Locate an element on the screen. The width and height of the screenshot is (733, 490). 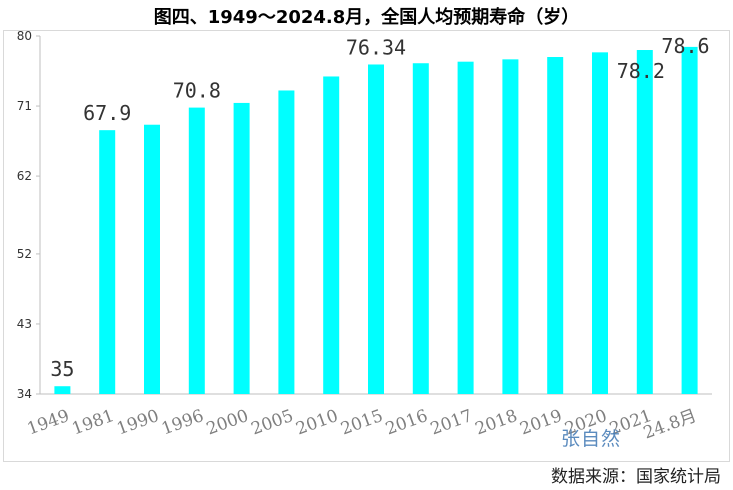
data-label: 78.2 is located at coordinates (641, 71).